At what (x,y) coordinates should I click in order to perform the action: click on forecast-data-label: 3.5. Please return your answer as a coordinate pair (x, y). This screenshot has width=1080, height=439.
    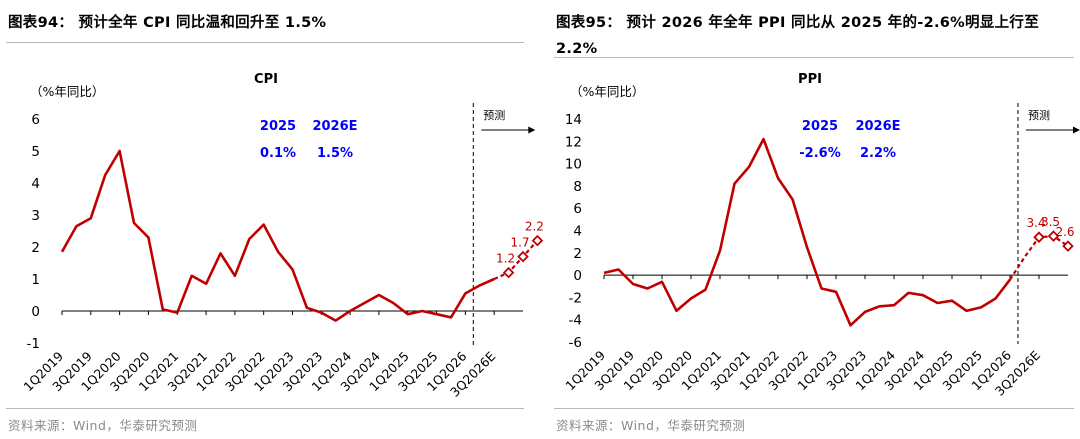
    Looking at the image, I should click on (1050, 222).